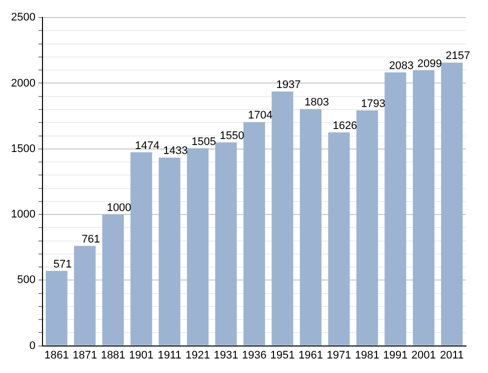 This screenshot has height=373, width=488. Describe the element at coordinates (119, 208) in the screenshot. I see `data-label: 1000` at that location.